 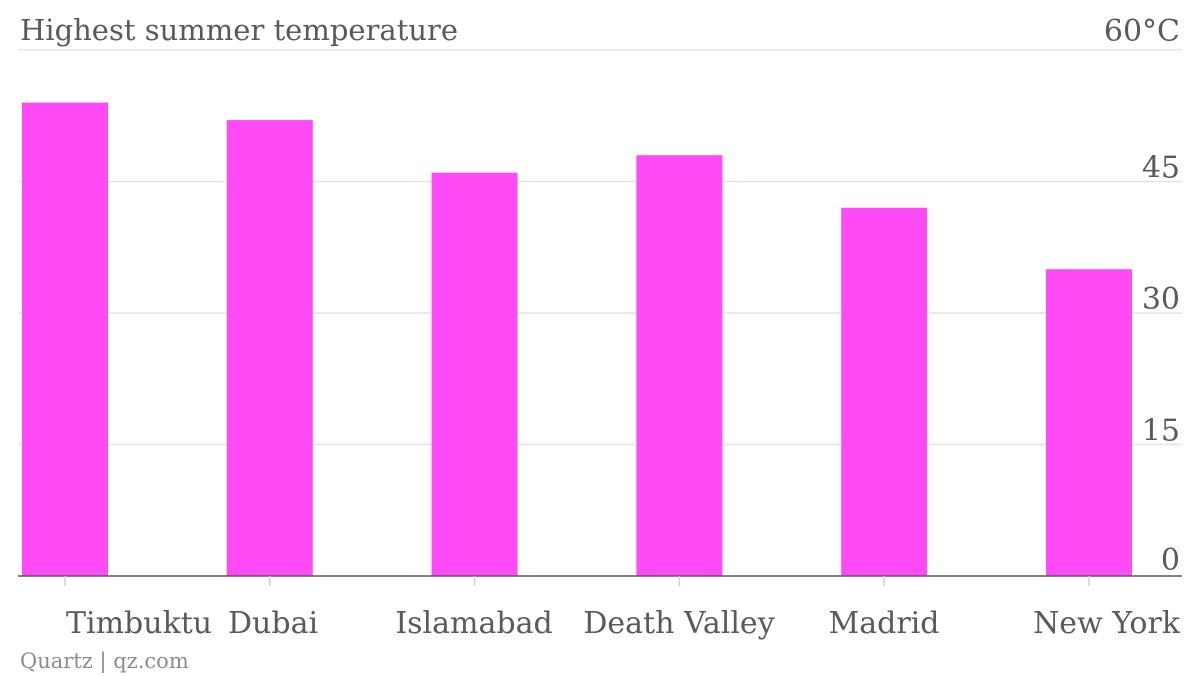 What do you see at coordinates (1107, 623) in the screenshot?
I see `x-tick-label: New York` at bounding box center [1107, 623].